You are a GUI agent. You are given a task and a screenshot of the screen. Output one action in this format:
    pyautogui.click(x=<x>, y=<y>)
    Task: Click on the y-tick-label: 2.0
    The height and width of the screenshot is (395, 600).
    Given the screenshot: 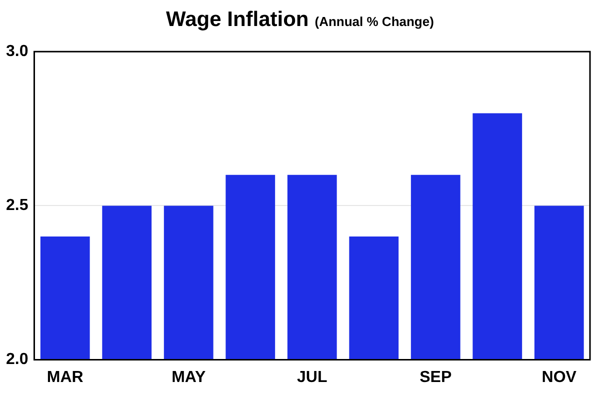 What is the action you would take?
    pyautogui.click(x=17, y=359)
    